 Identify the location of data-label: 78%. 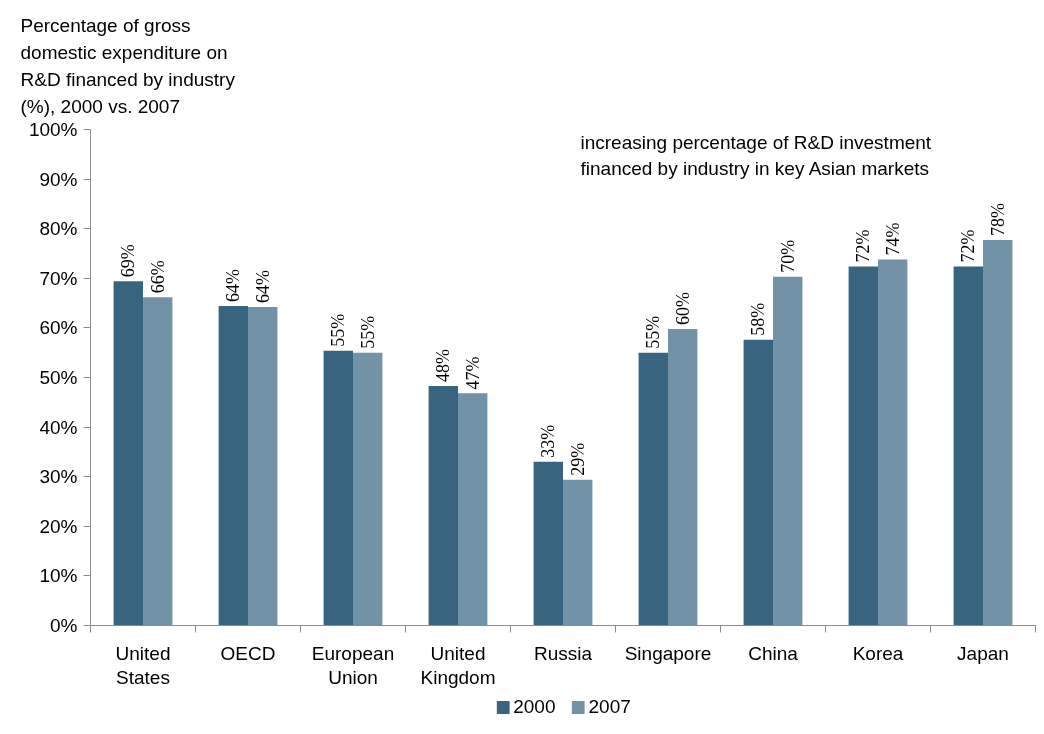
(997, 220).